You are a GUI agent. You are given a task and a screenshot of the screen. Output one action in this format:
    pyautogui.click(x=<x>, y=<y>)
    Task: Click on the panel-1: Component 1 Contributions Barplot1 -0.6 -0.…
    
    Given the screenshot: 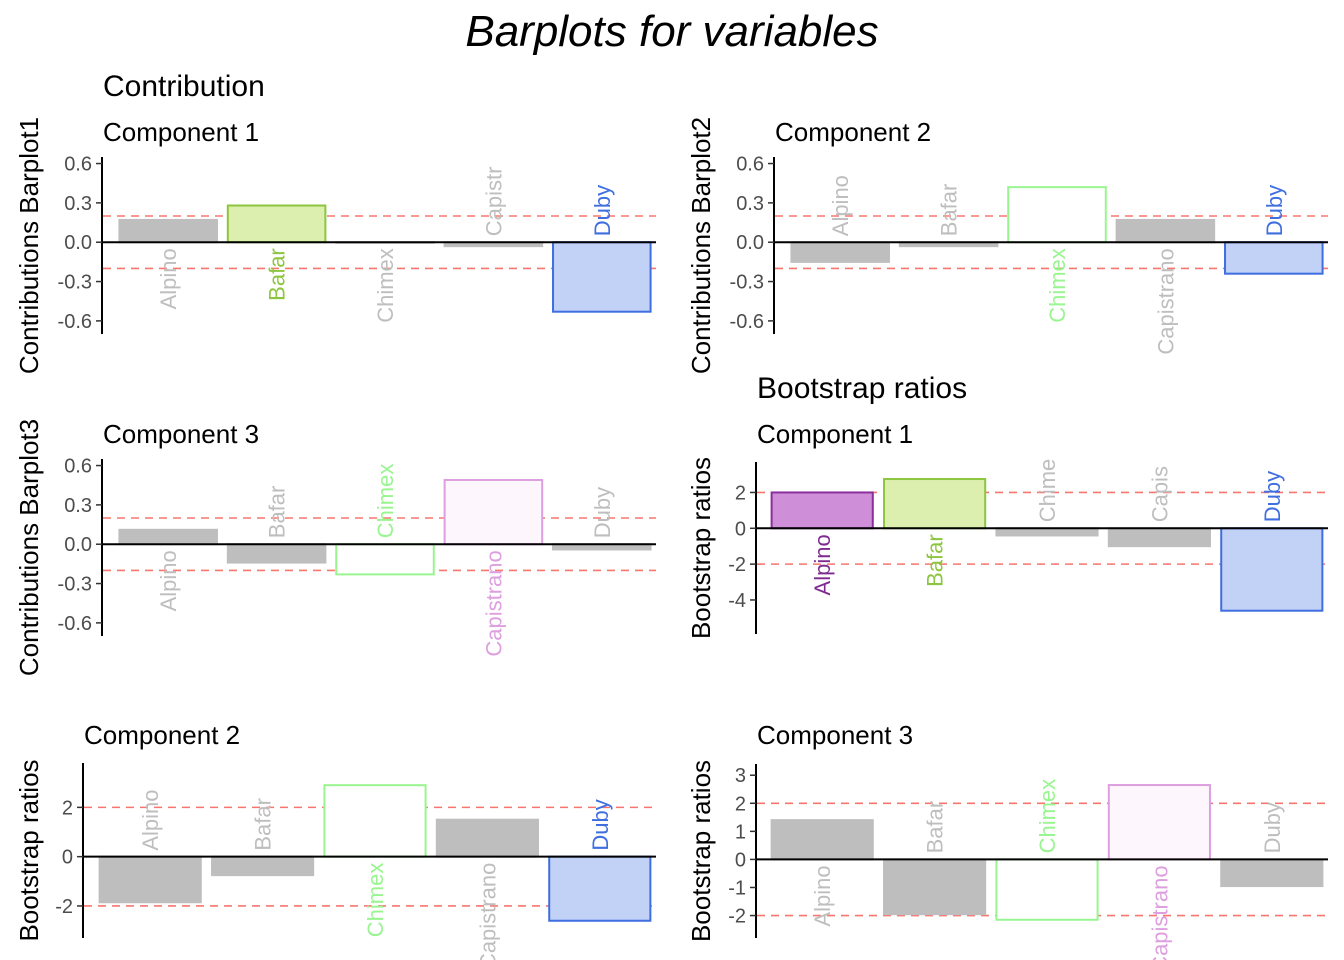 What is the action you would take?
    pyautogui.click(x=335, y=245)
    